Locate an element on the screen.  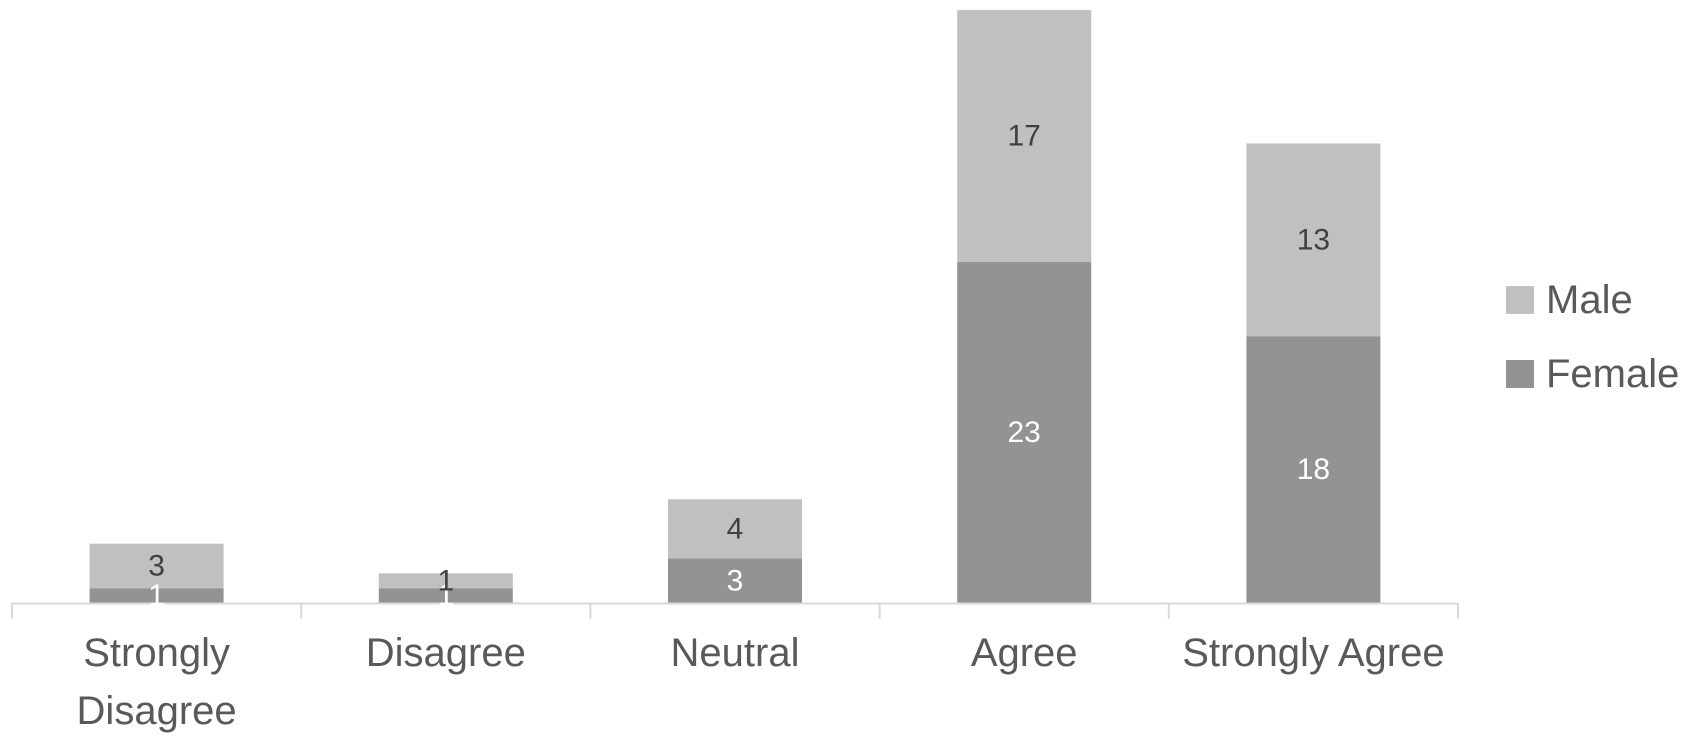
data-label-male-0: 3 is located at coordinates (156, 565).